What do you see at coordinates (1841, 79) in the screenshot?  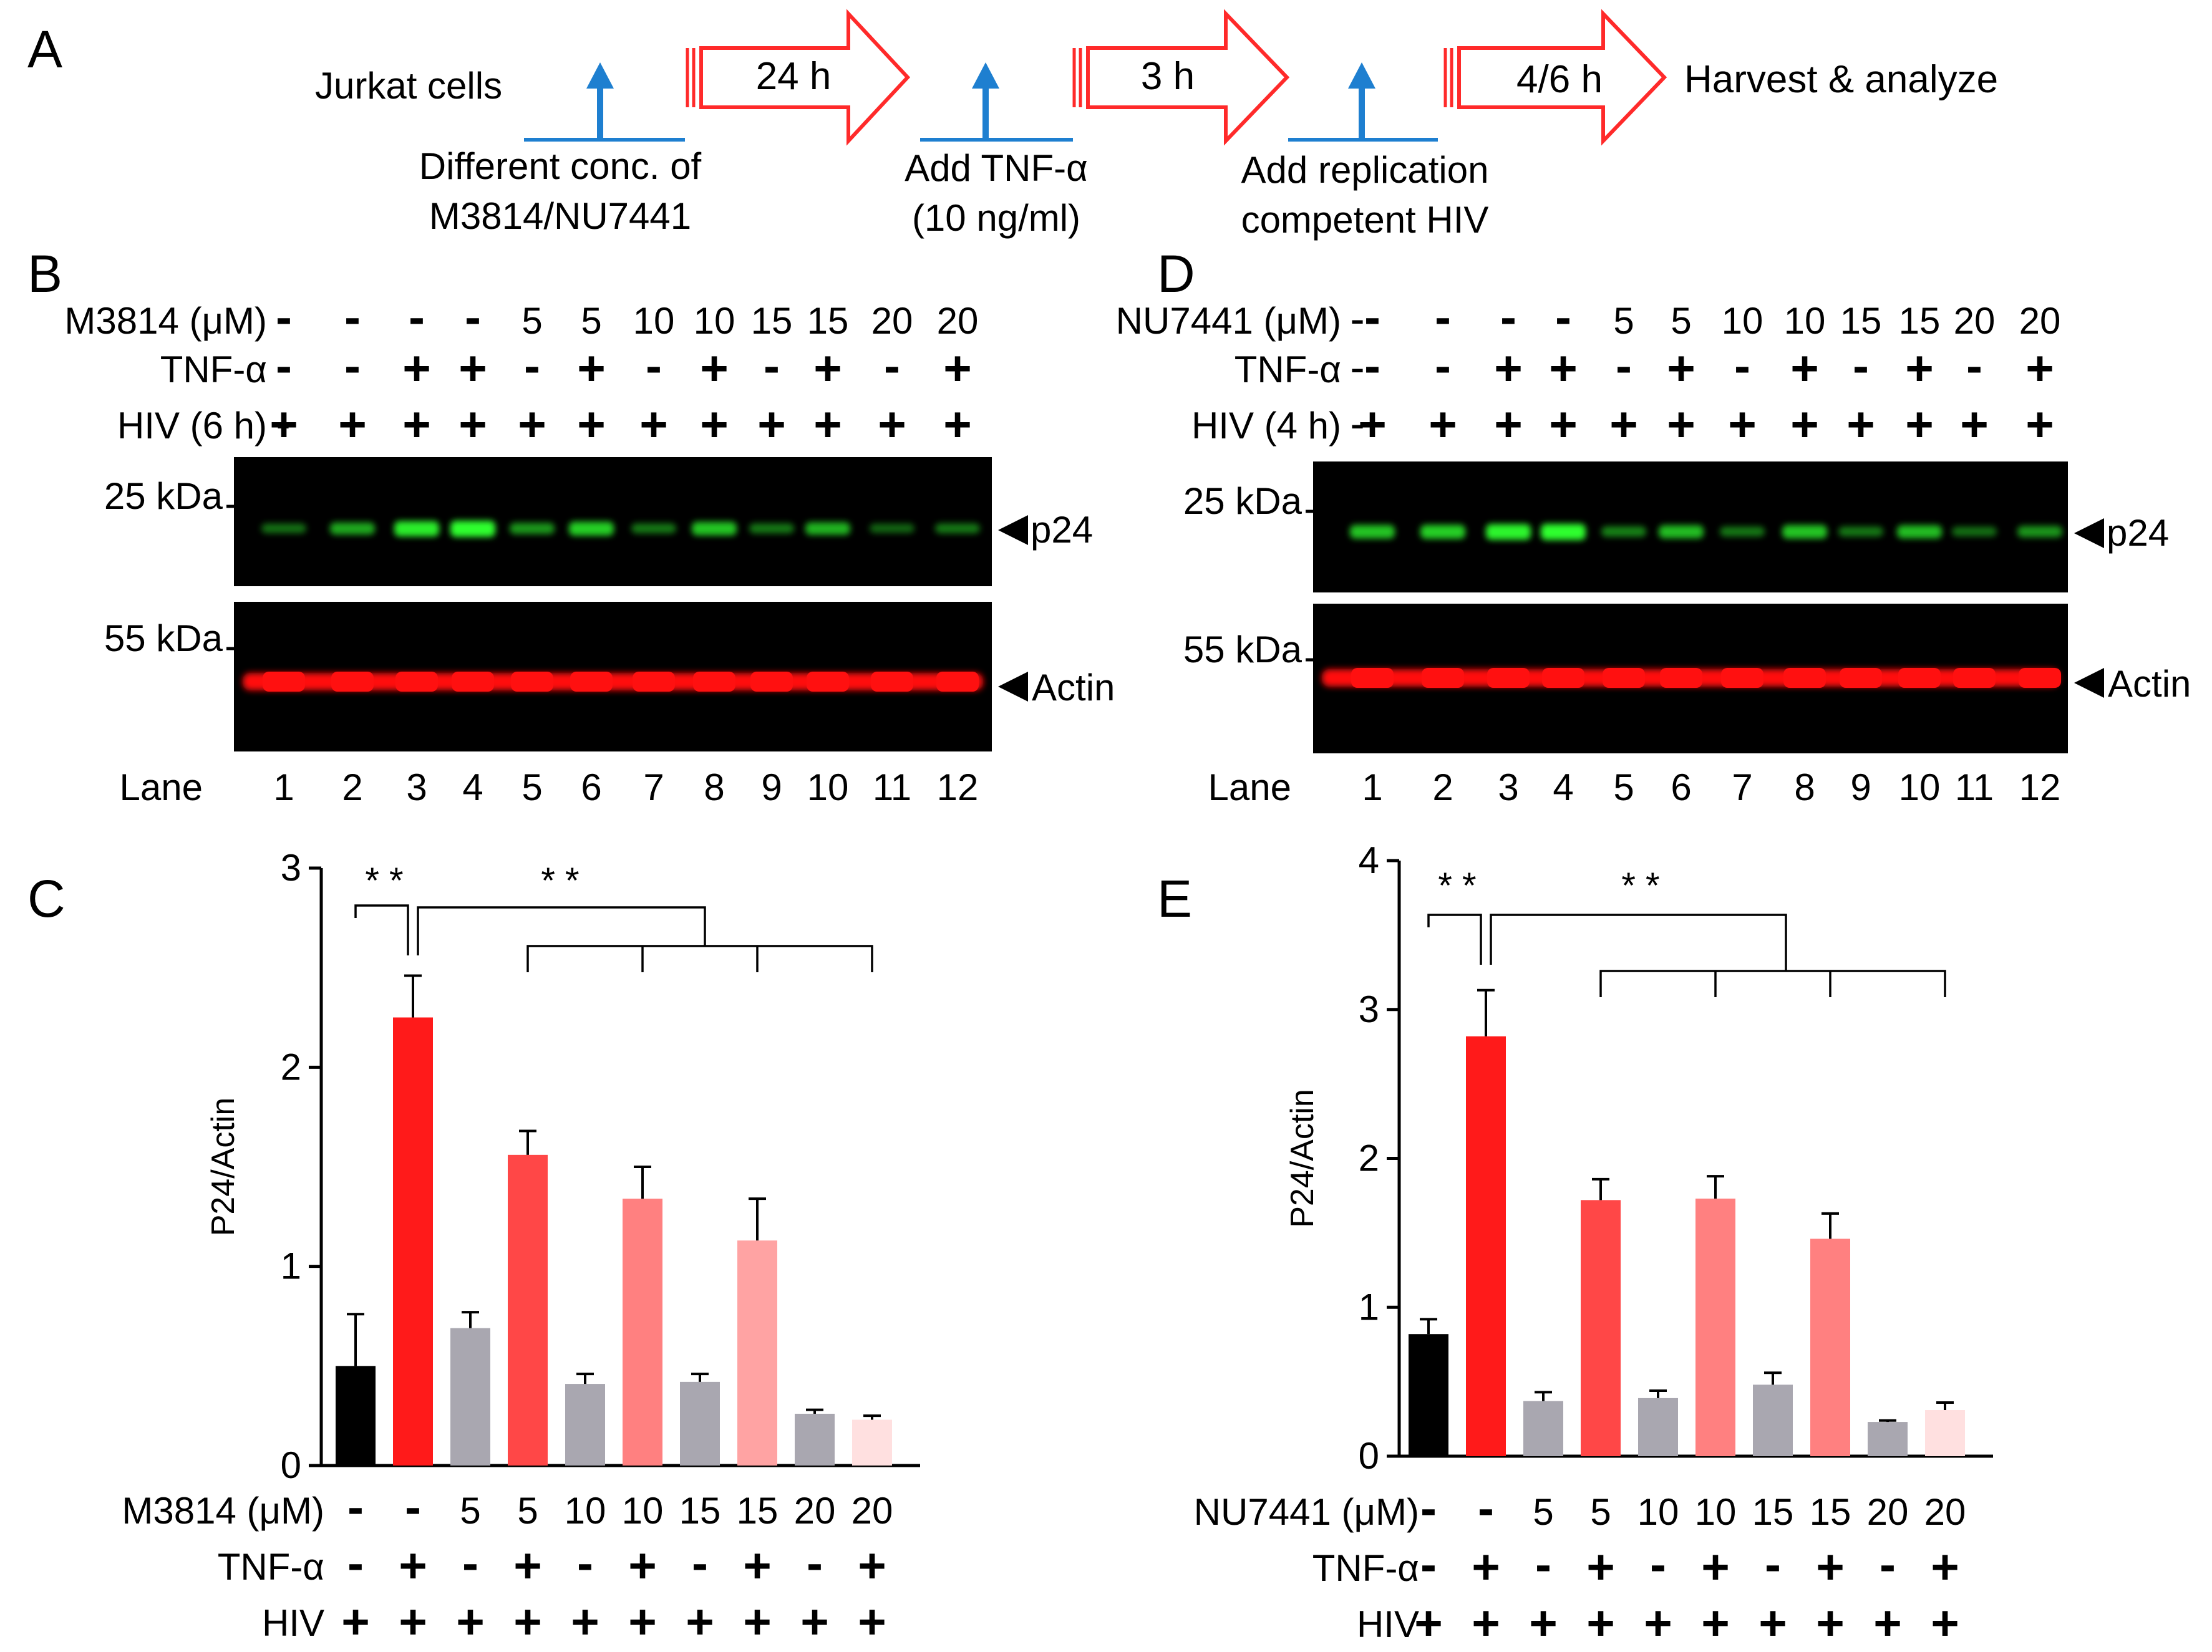 I see `schematic-end-label: Harvest & analyze` at bounding box center [1841, 79].